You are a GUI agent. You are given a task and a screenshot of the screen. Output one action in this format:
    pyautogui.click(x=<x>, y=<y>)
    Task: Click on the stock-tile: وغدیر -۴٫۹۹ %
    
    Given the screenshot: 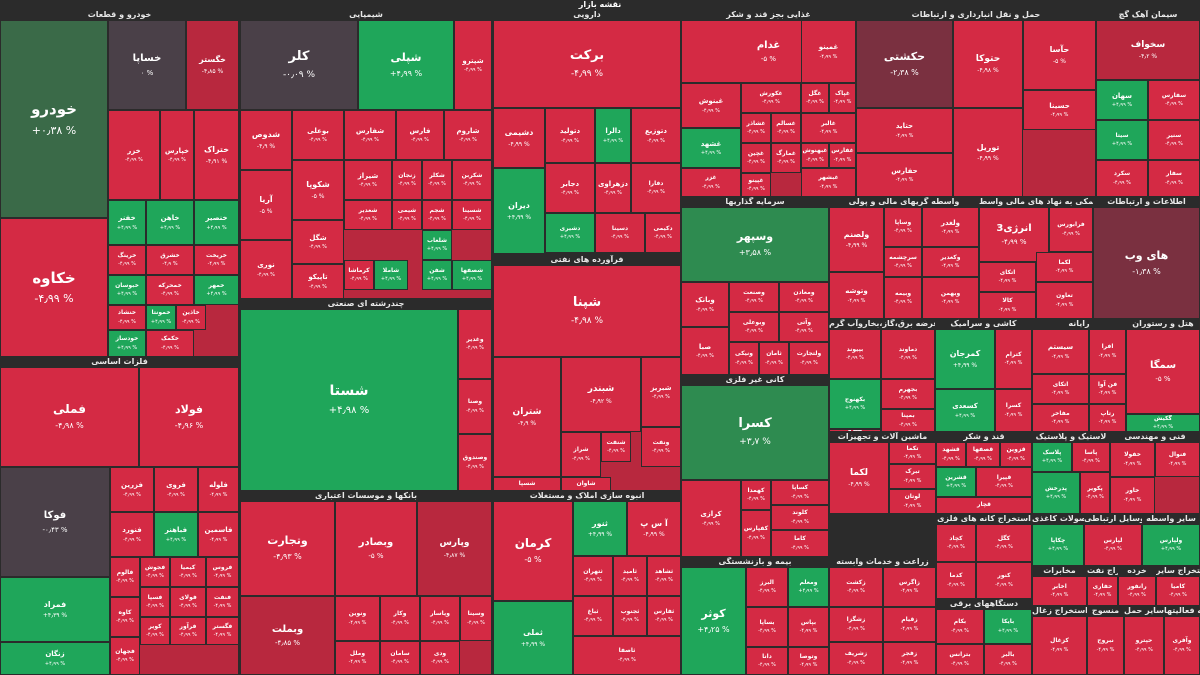 What is the action you would take?
    pyautogui.click(x=475, y=344)
    